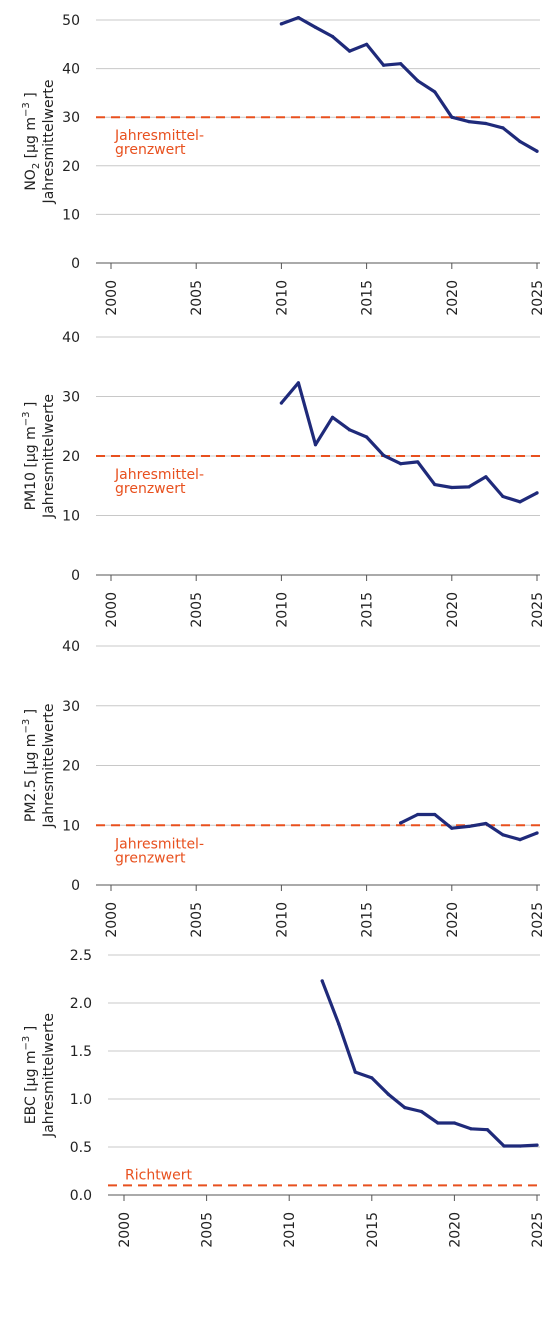  What do you see at coordinates (30, 765) in the screenshot?
I see `y-axis-label-line1: PM2.5 [µg m−3 ]` at bounding box center [30, 765].